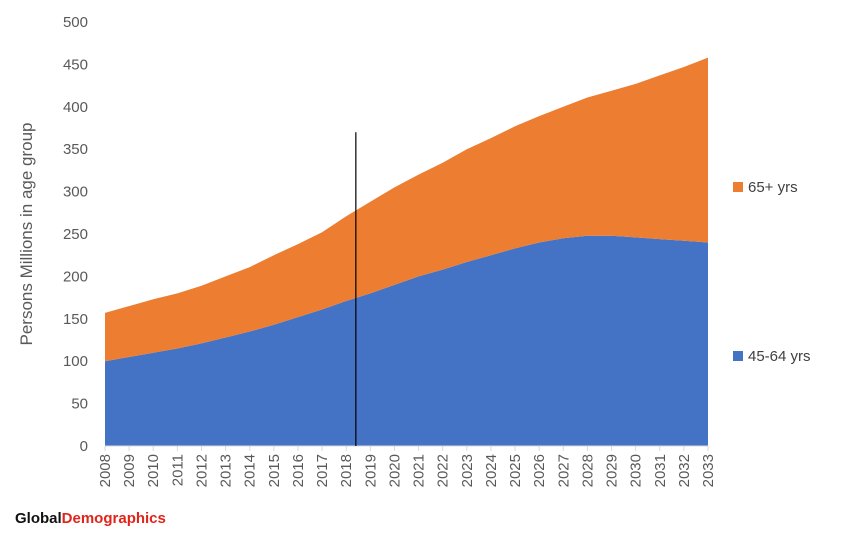 The width and height of the screenshot is (846, 547). Describe the element at coordinates (38, 518) in the screenshot. I see `logo-text-global: Global` at that location.